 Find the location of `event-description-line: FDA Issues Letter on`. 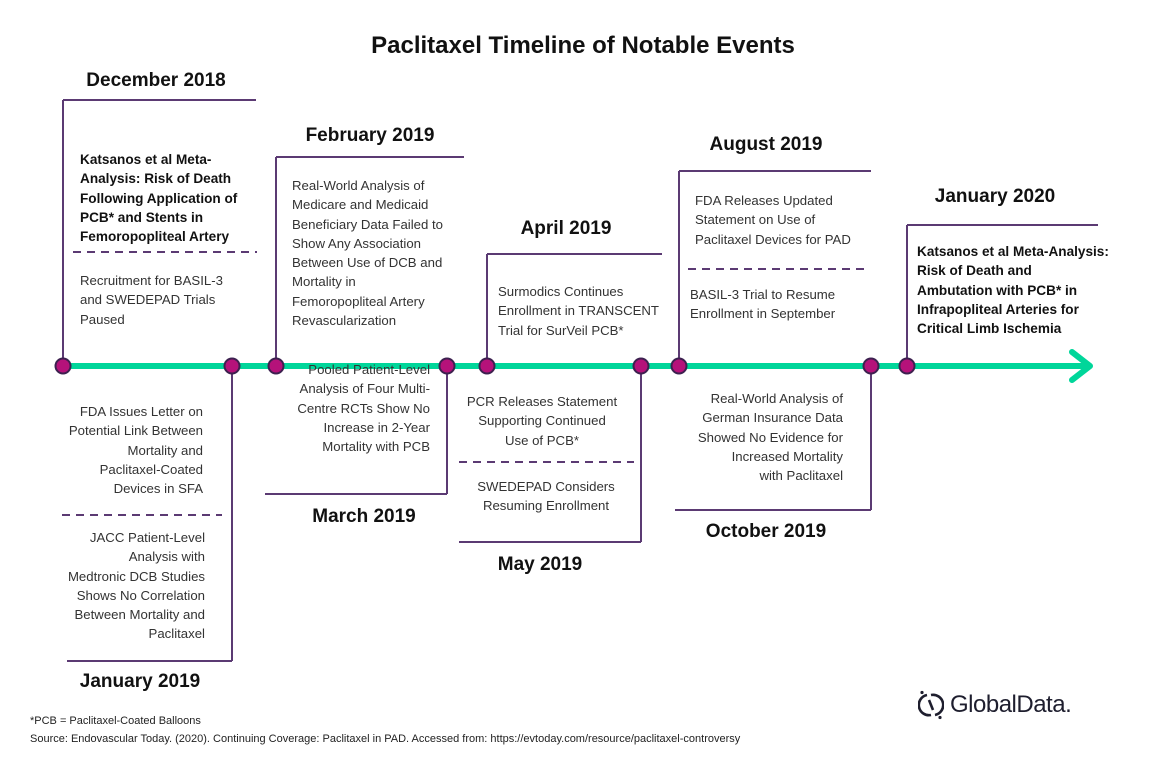

event-description-line: FDA Issues Letter on is located at coordinates (141, 411).